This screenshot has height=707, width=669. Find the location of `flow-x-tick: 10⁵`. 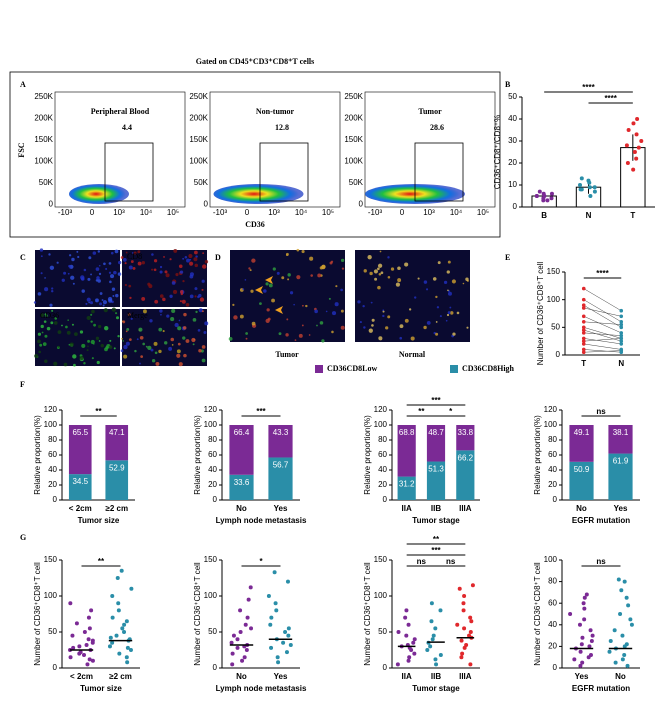

flow-x-tick: 10⁵ is located at coordinates (328, 212).